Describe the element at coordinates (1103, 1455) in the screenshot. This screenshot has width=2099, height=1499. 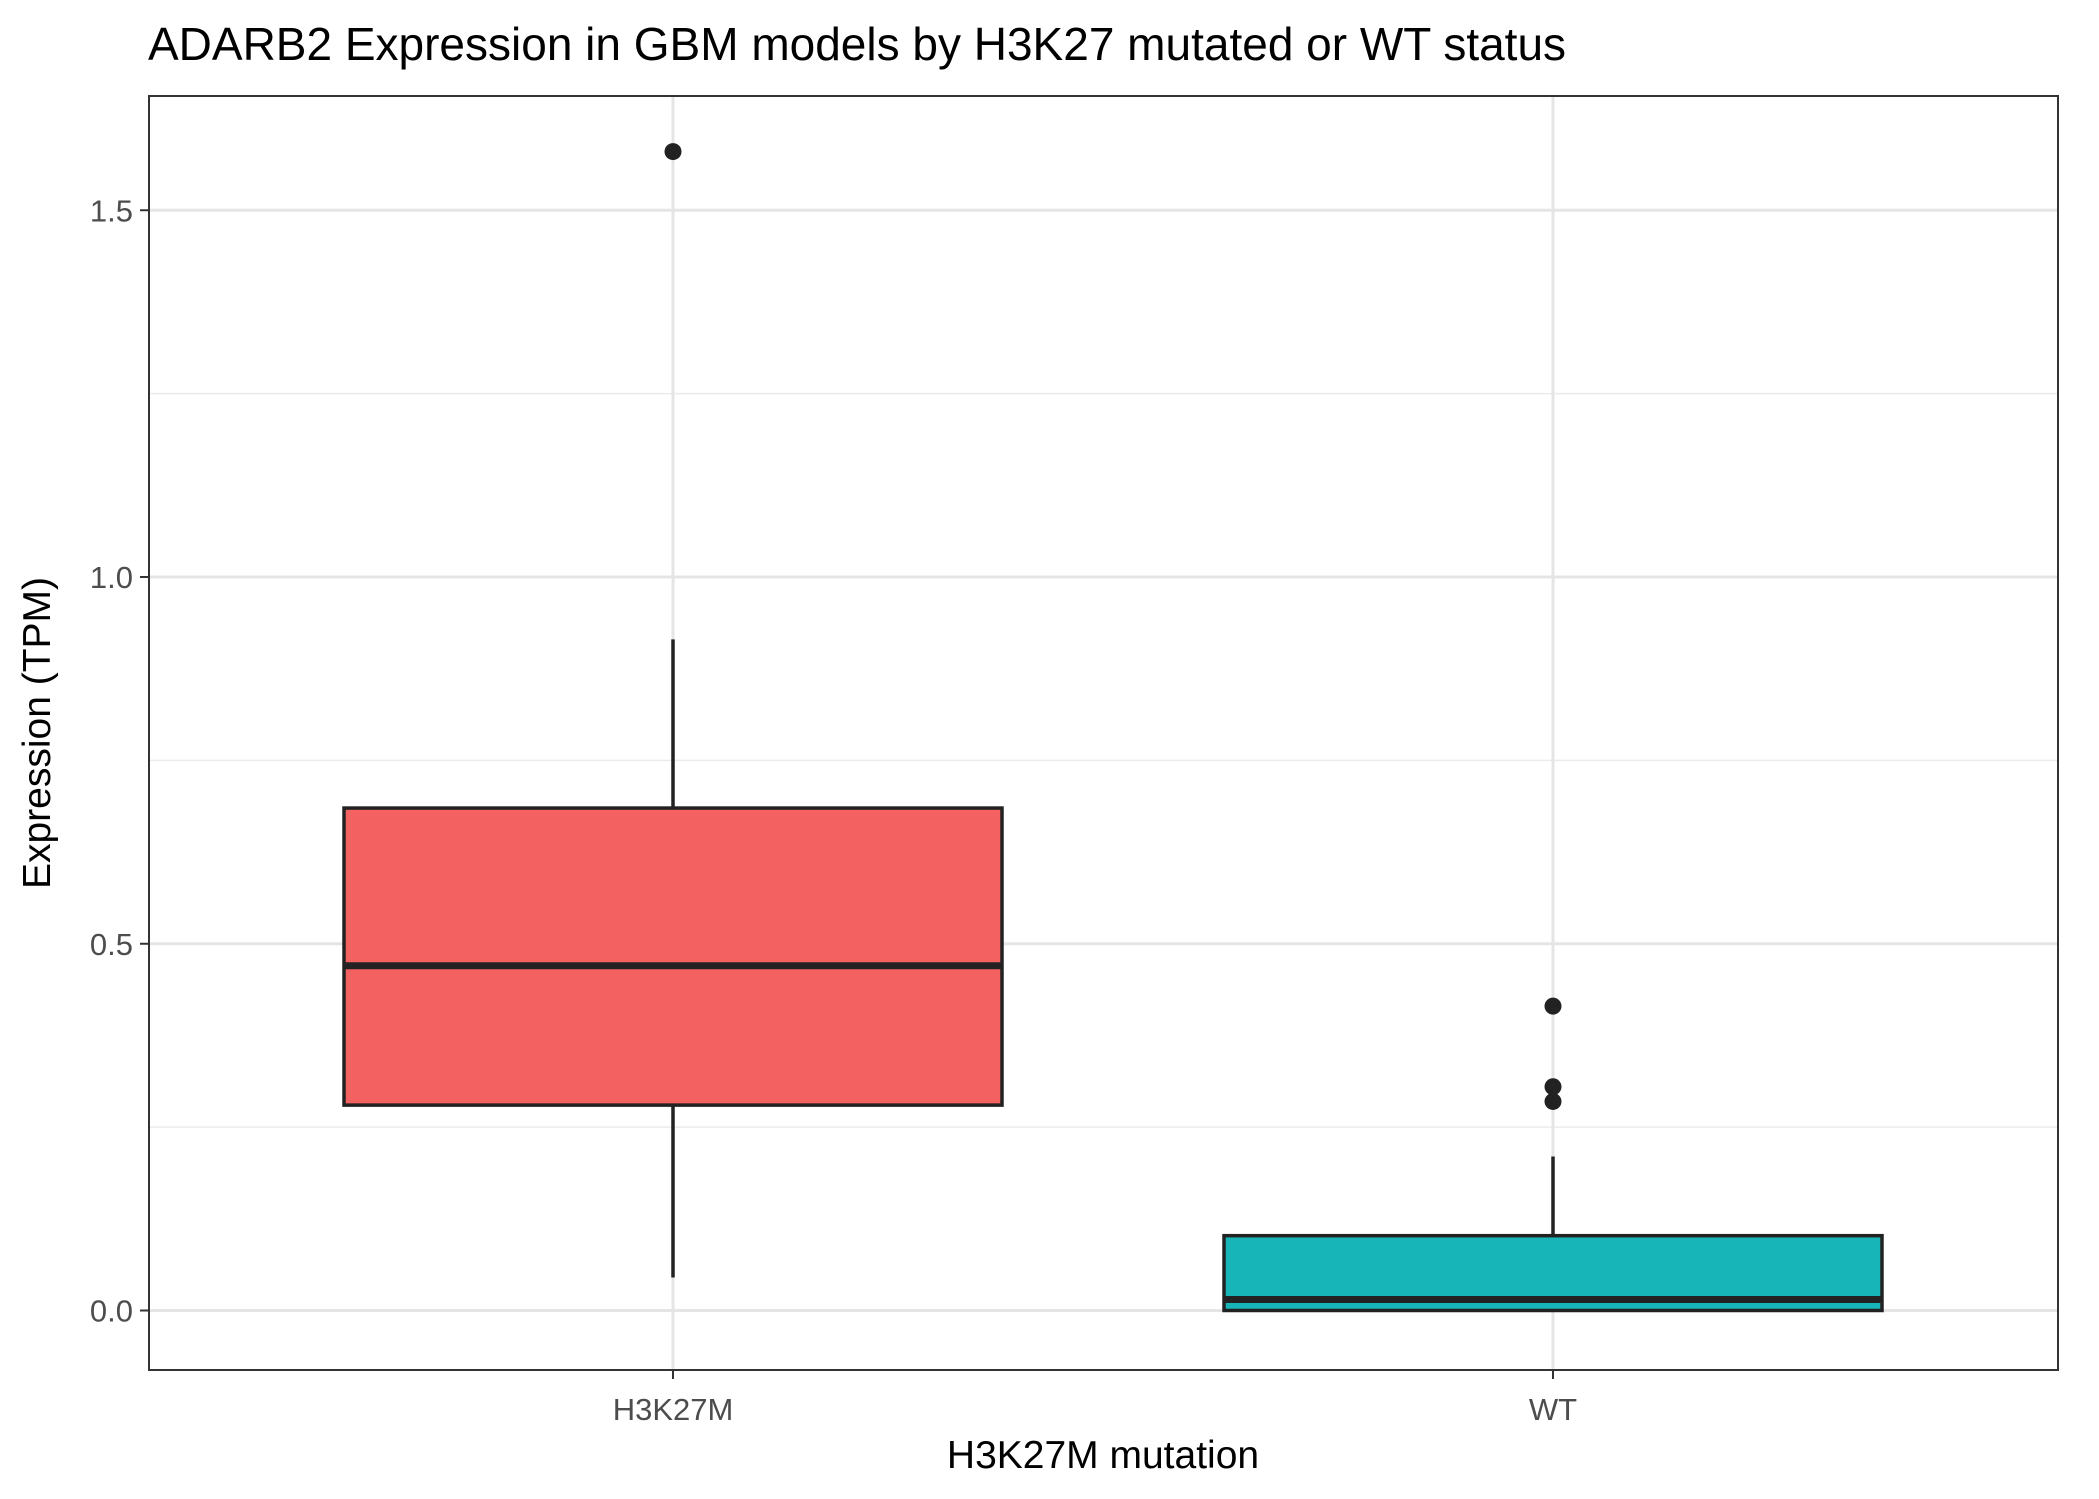
I see `x-axis-title: H3K27M mutation` at that location.